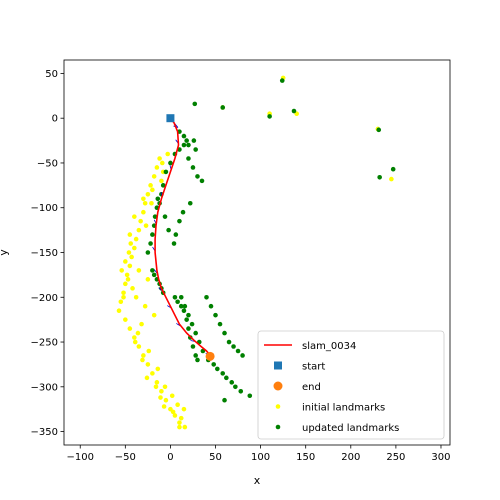 Image resolution: width=500 pixels, height=500 pixels. What do you see at coordinates (257, 480) in the screenshot?
I see `x-axis-label: x` at bounding box center [257, 480].